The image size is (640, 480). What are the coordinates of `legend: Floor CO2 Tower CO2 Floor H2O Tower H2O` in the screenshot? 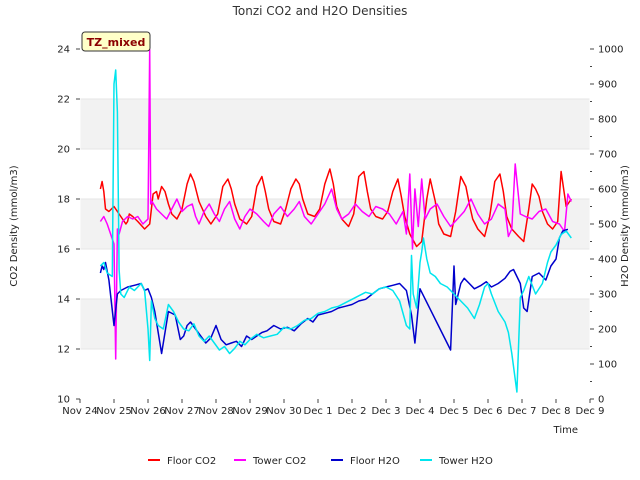 It's located at (320, 461).